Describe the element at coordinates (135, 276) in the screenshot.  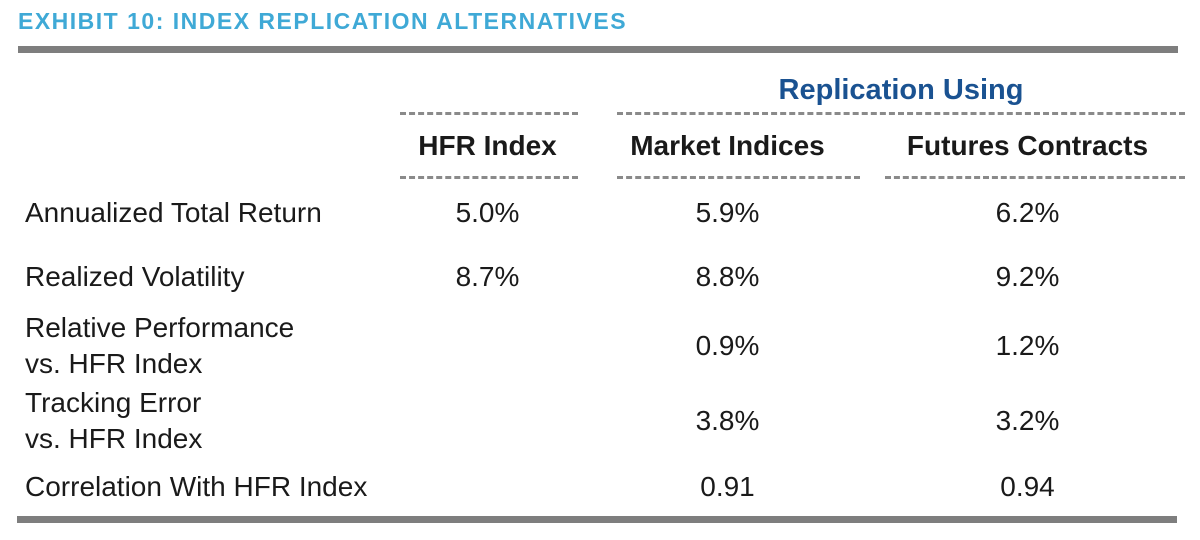
I see `row-label: Realized Volatility` at that location.